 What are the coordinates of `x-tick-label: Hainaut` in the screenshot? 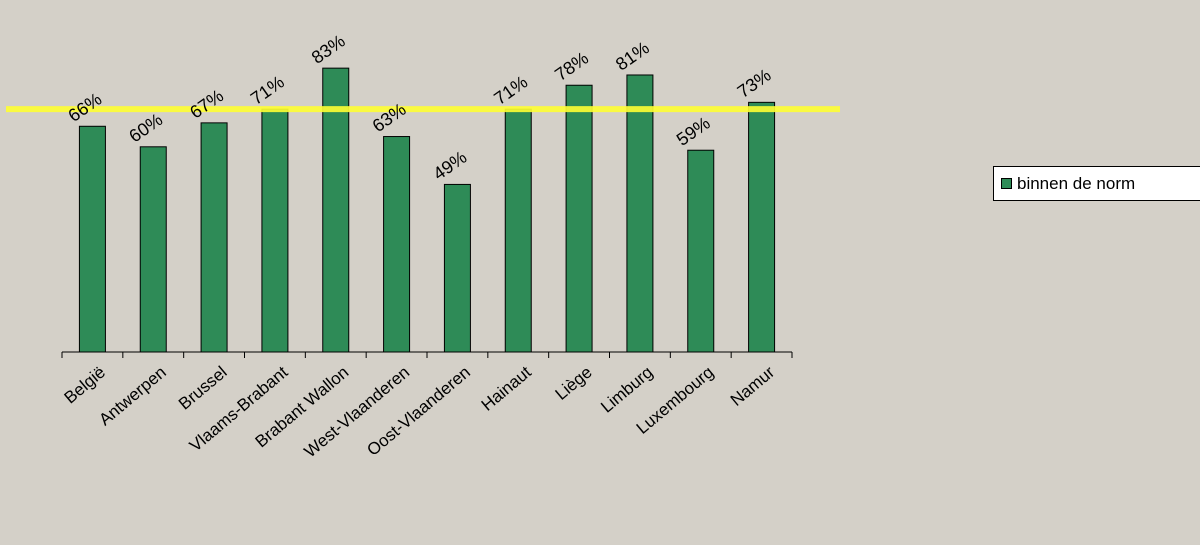 It's located at (506, 388).